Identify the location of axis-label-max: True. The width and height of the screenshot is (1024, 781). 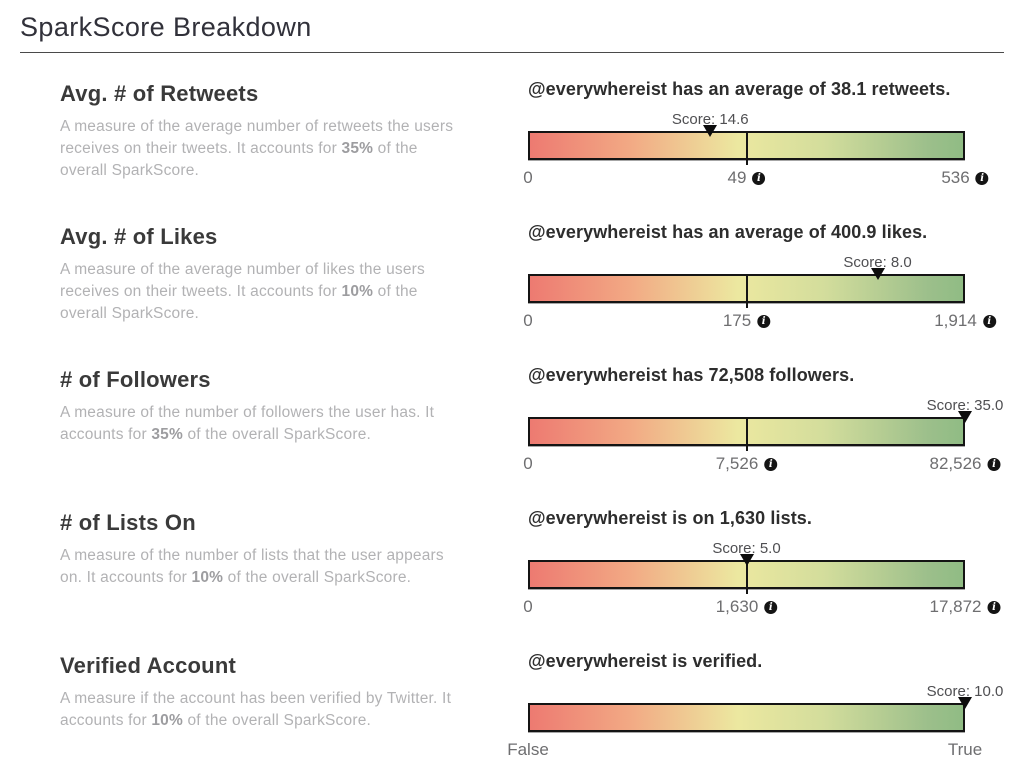
(965, 749).